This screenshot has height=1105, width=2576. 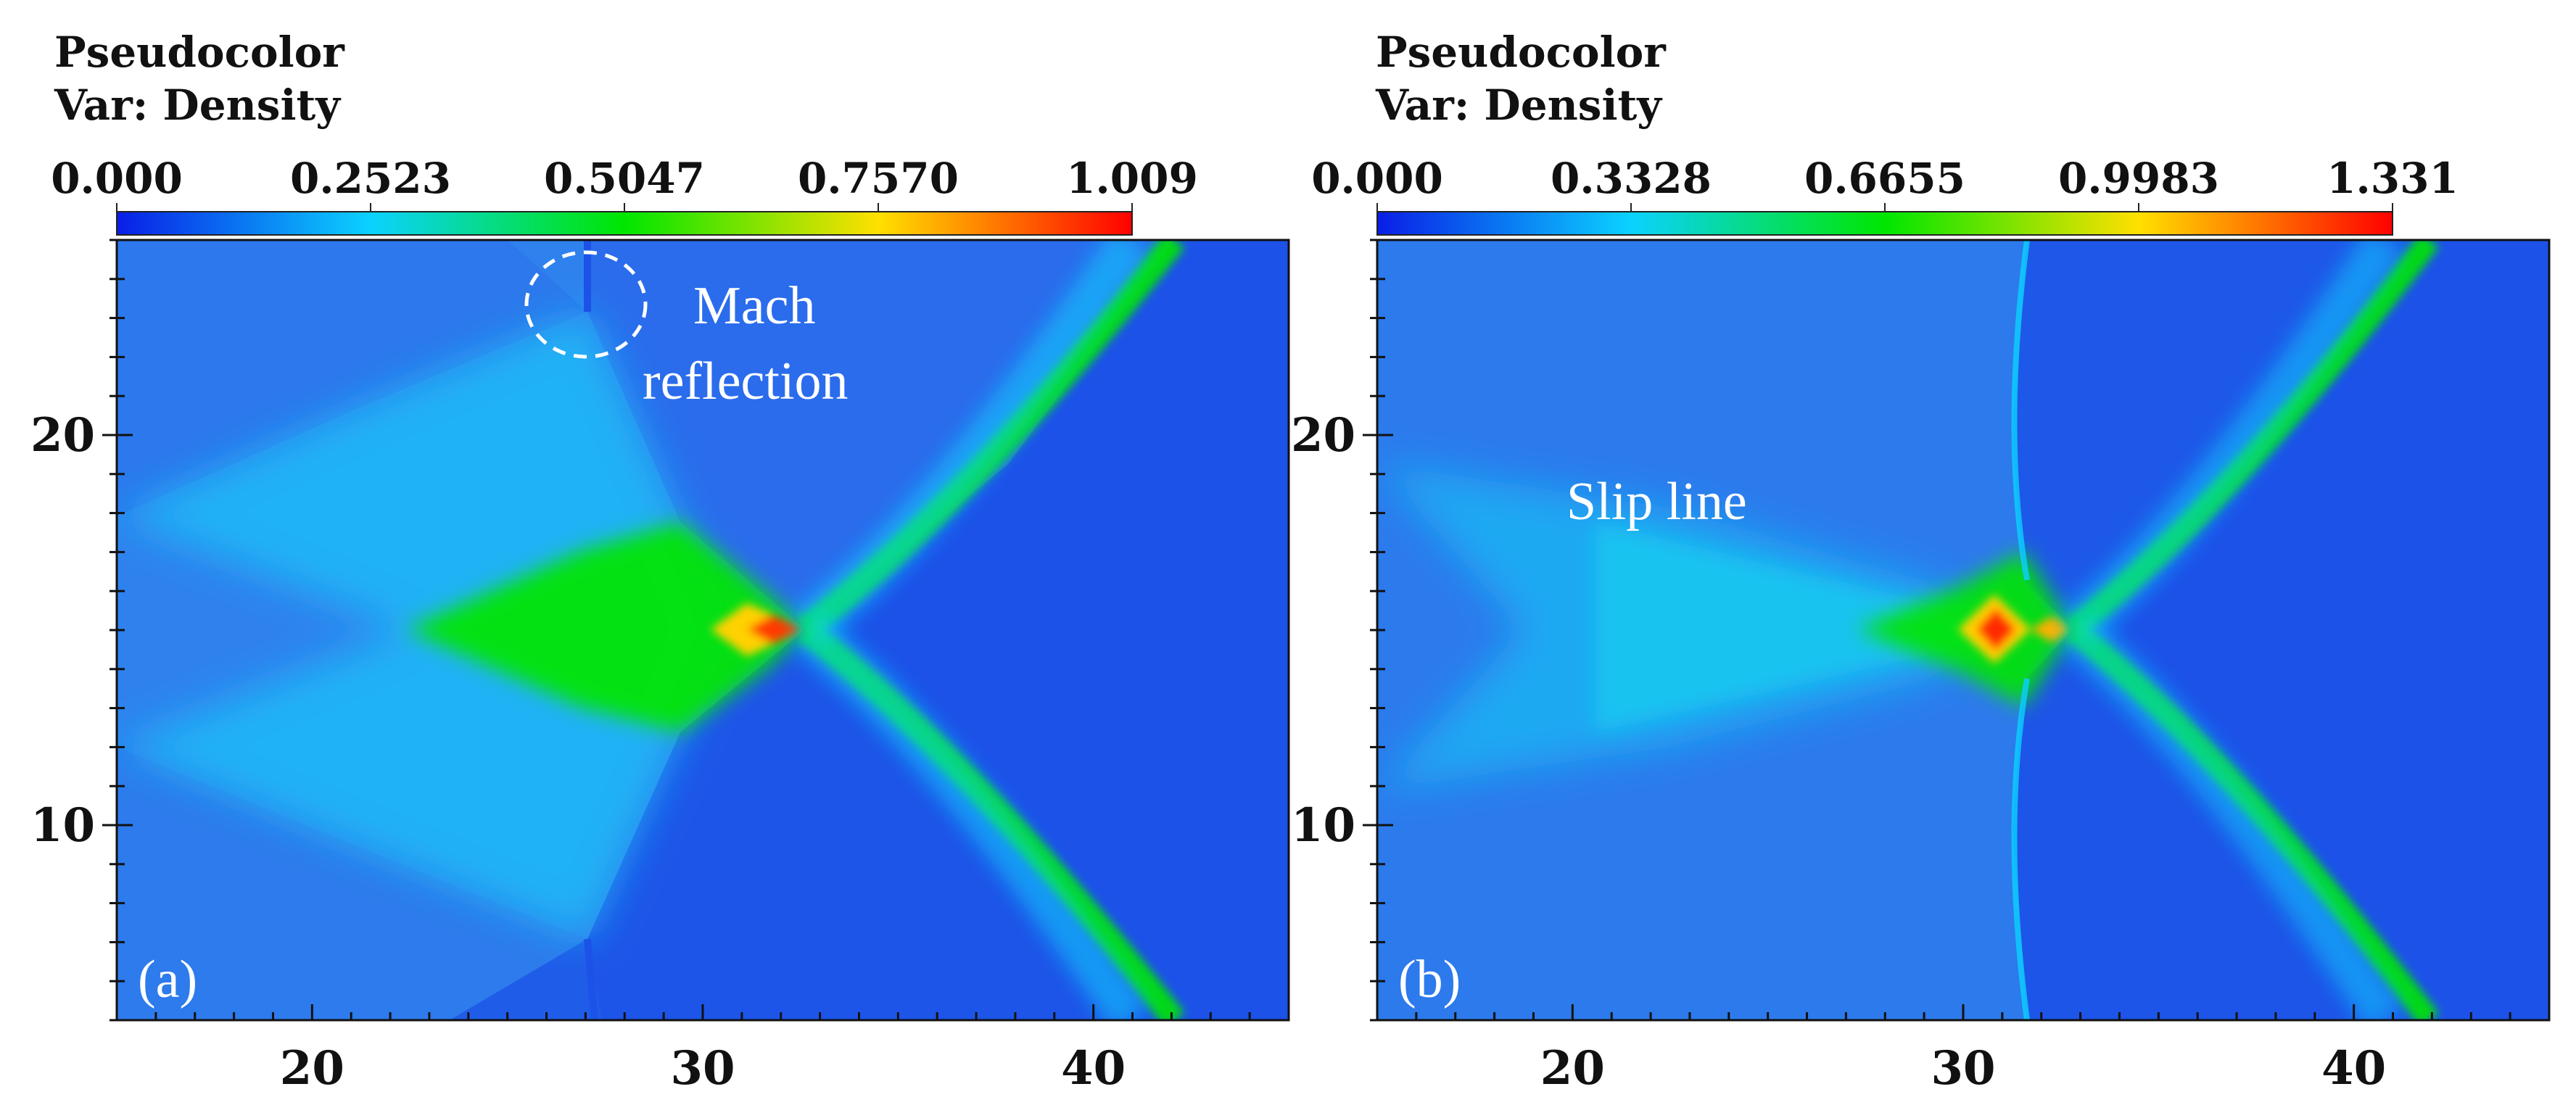 I want to click on colorbar-tick-label: 0.9983, so click(x=2138, y=178).